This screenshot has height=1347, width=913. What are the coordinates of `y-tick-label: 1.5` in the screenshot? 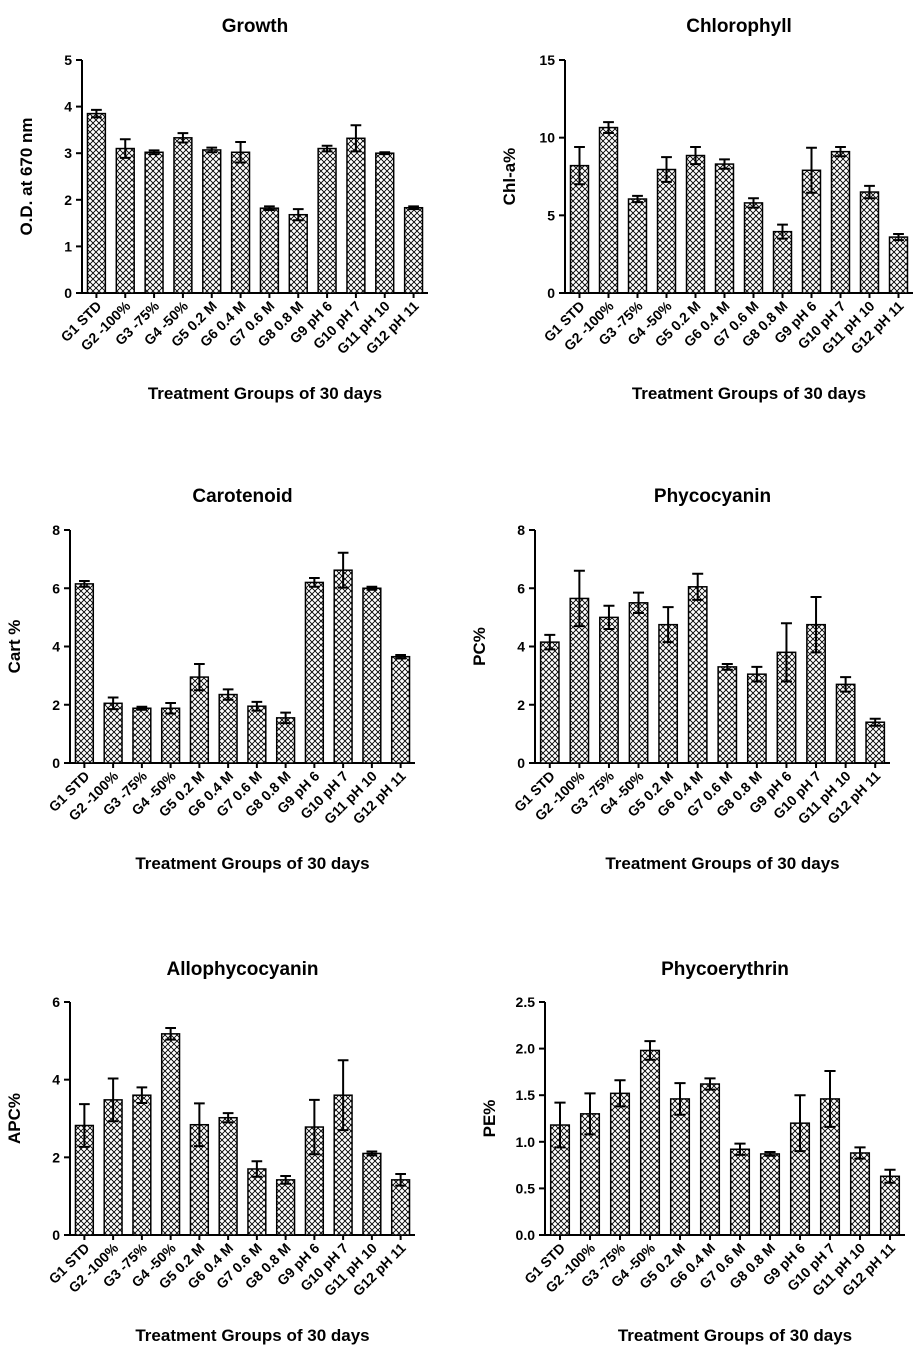 It's located at (526, 1095).